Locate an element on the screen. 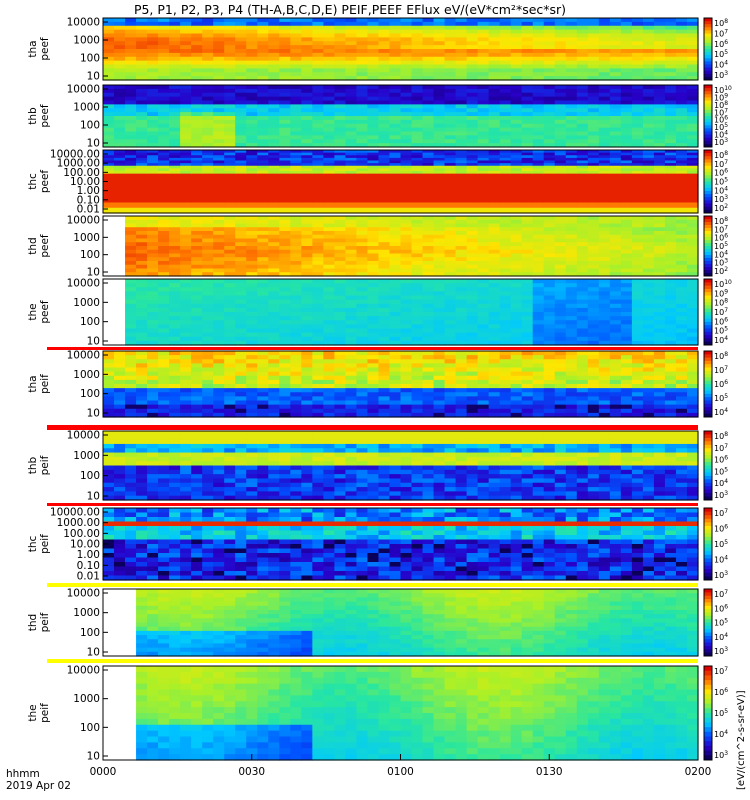  colorbar-swatch is located at coordinates (708, 142).